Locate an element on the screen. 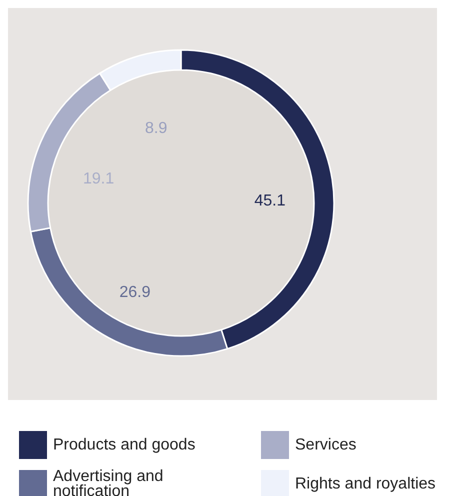 This screenshot has height=496, width=453. data-label: 26.9 is located at coordinates (135, 292).